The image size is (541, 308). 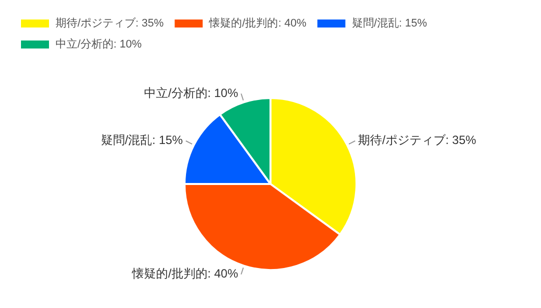 What do you see at coordinates (99, 44) in the screenshot?
I see `legend-label: 中立/分析的: 10%` at bounding box center [99, 44].